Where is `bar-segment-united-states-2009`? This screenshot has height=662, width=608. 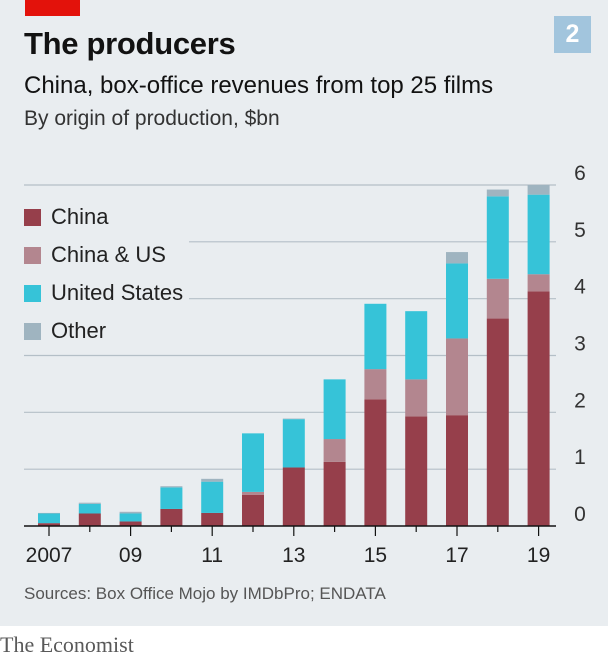
bar-segment-united-states-2009 is located at coordinates (130, 517).